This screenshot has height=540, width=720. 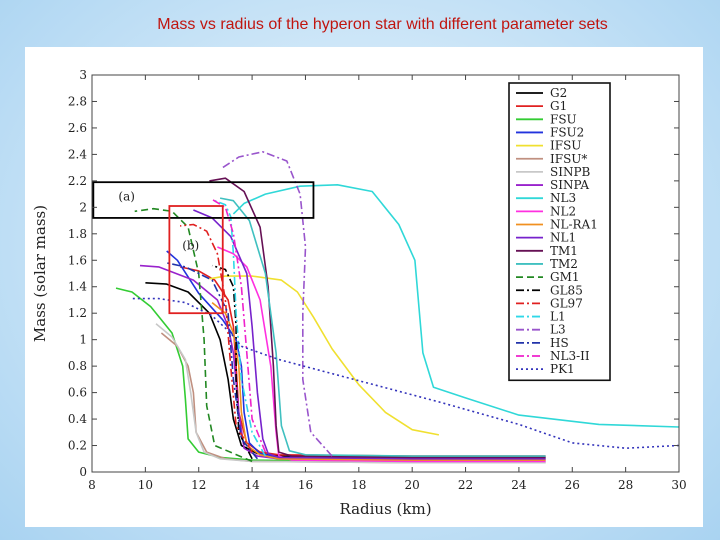 What do you see at coordinates (252, 485) in the screenshot?
I see `x-tick-label: 14` at bounding box center [252, 485].